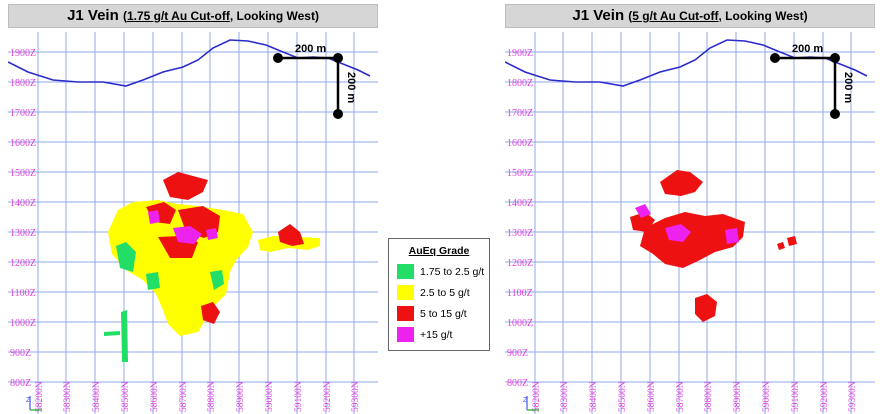 This screenshot has width=884, height=414. I want to click on legend-label: 5 to 15 g/t, so click(443, 313).